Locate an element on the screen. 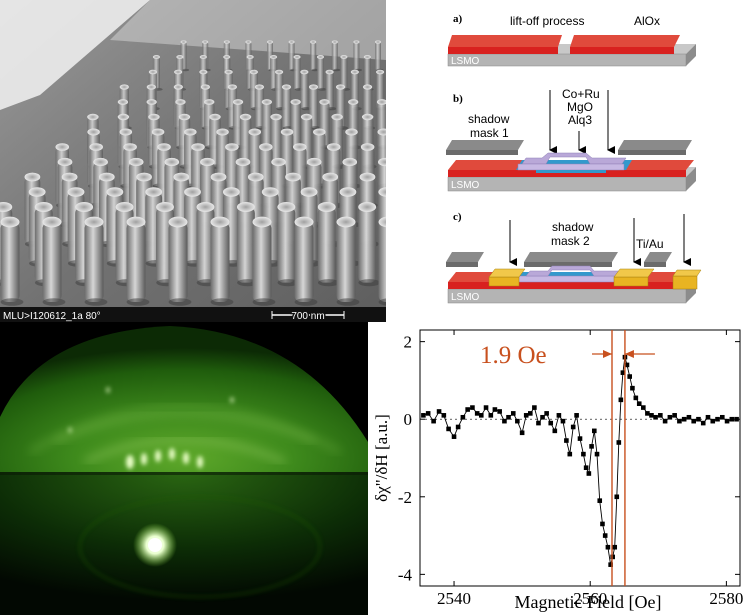  scale-bar-label: 700 nm is located at coordinates (307, 316).